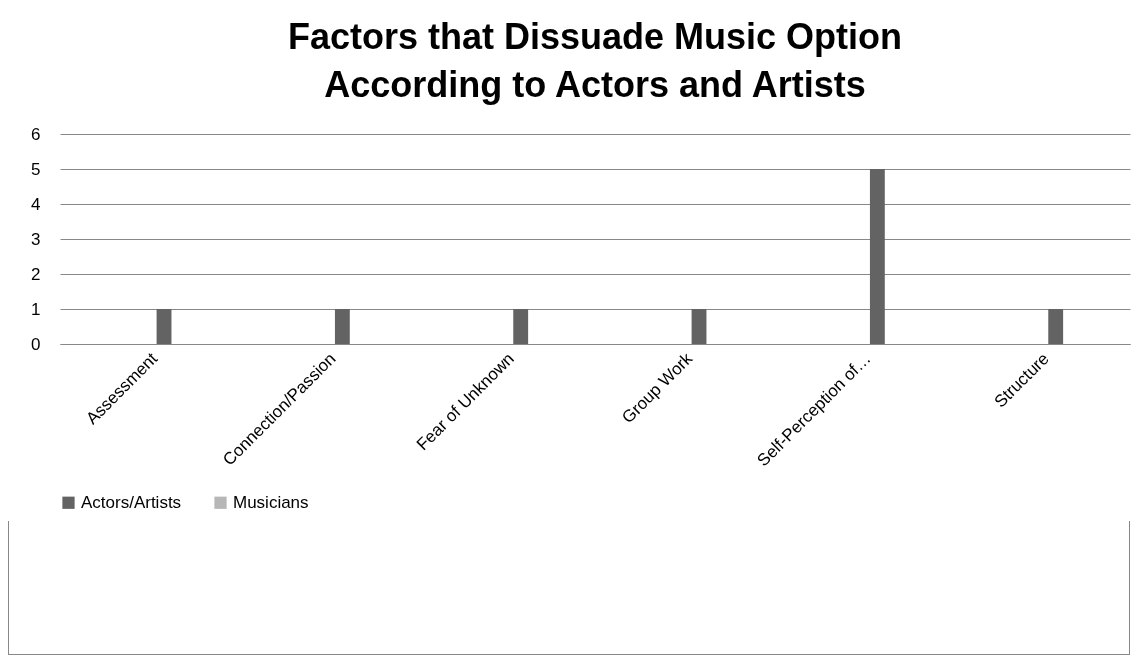 The image size is (1138, 658). I want to click on y-tick-label: 2, so click(36, 274).